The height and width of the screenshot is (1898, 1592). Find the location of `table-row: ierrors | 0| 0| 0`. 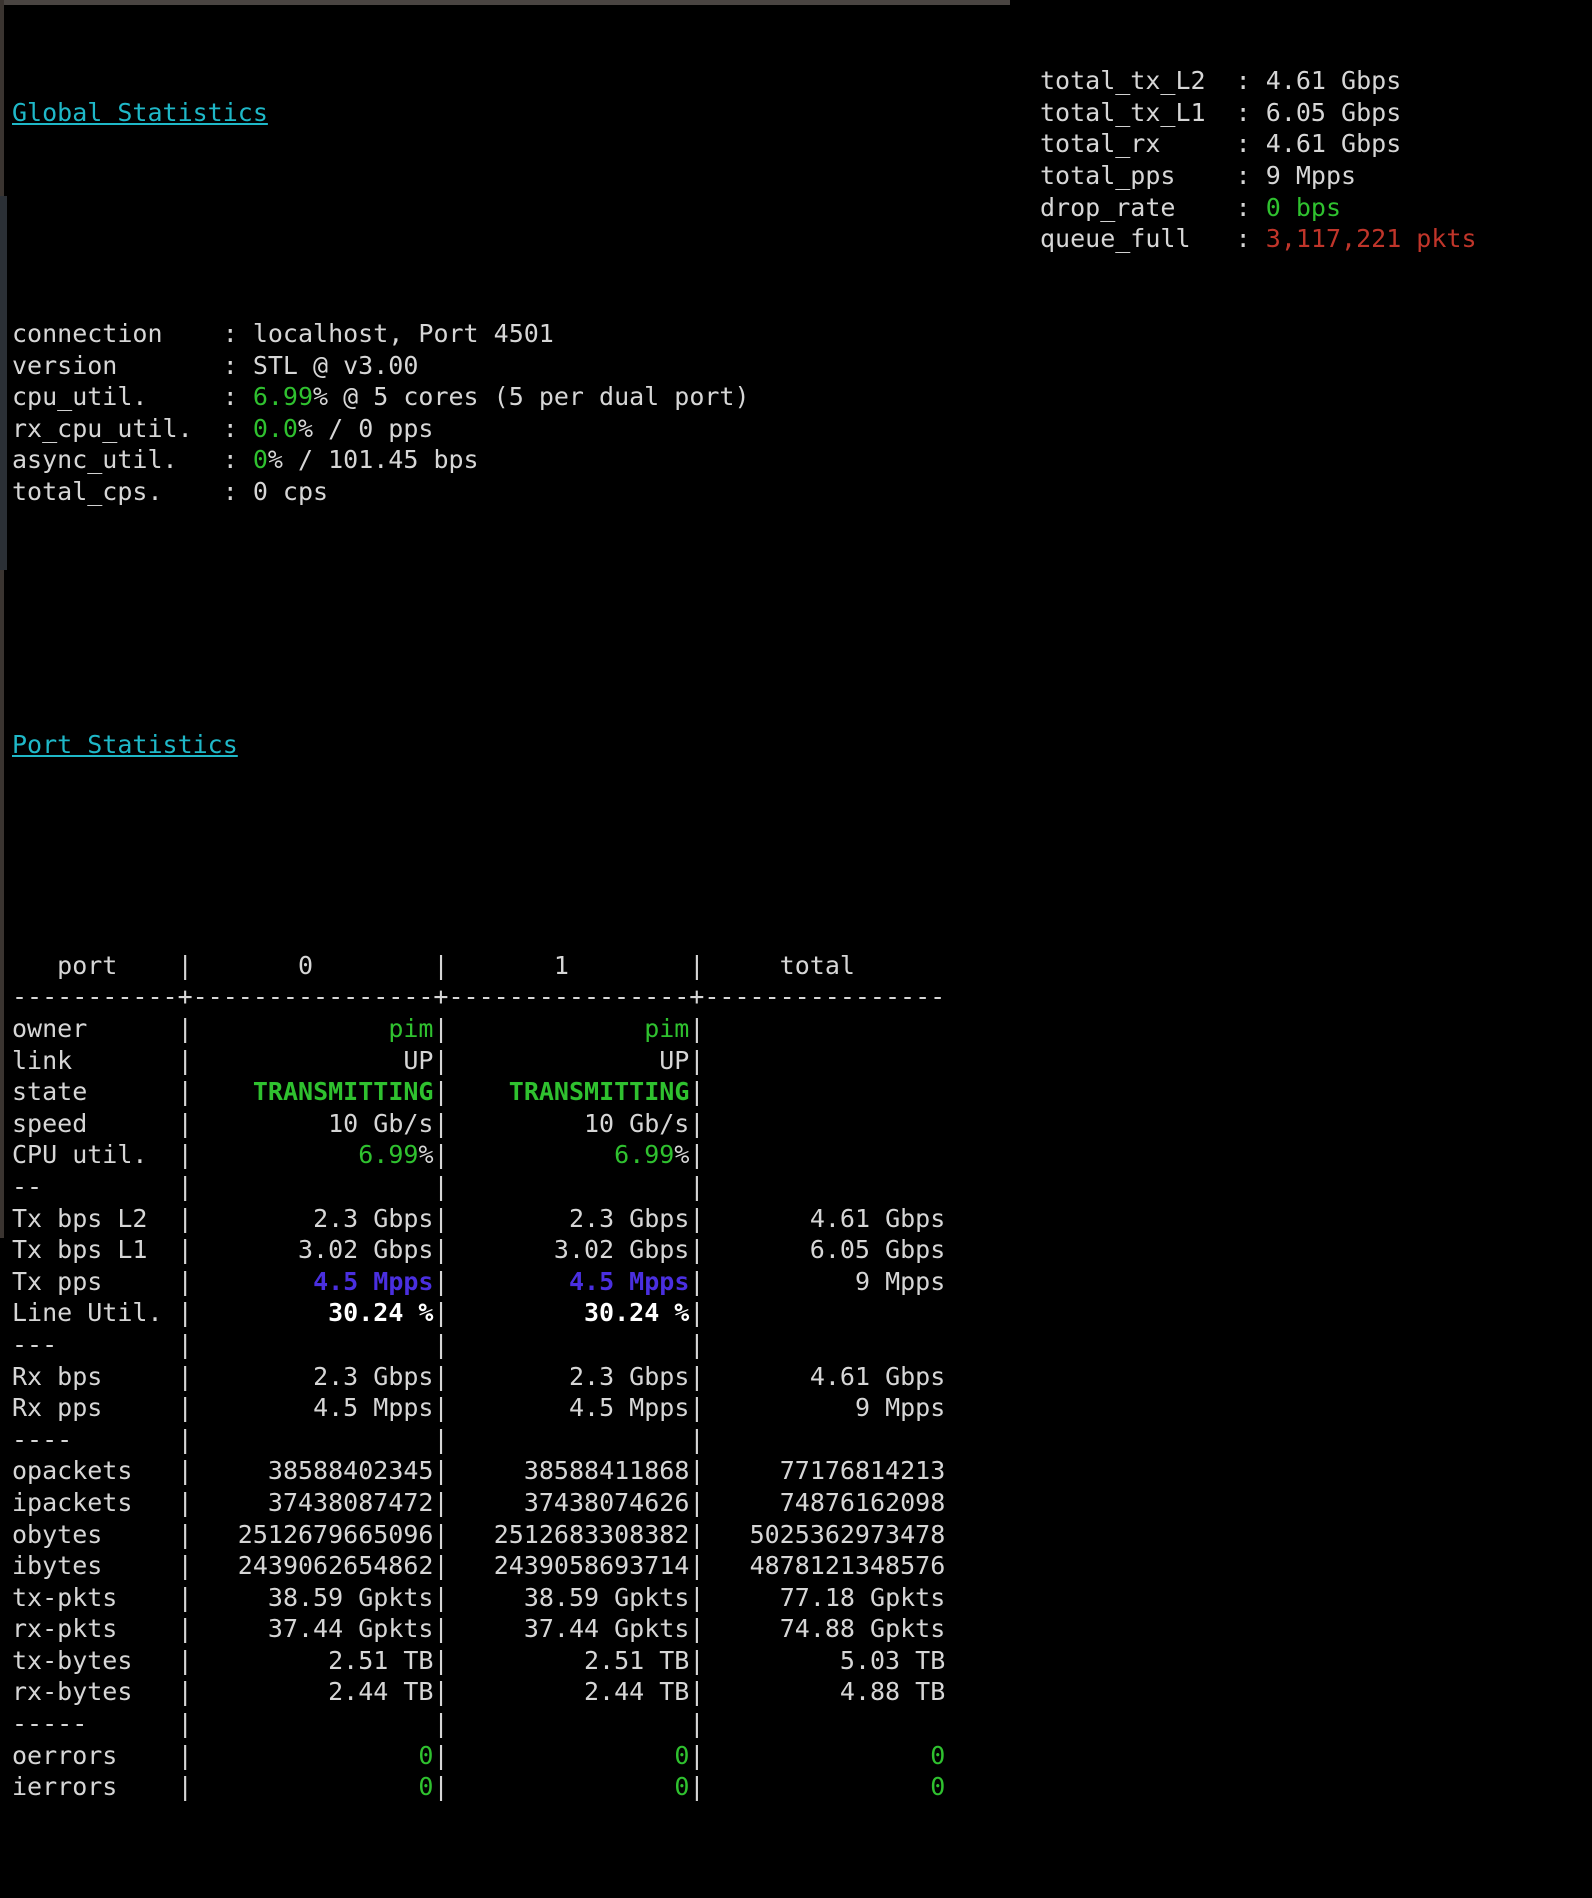

table-row: ierrors | 0| 0| 0 is located at coordinates (478, 1787).